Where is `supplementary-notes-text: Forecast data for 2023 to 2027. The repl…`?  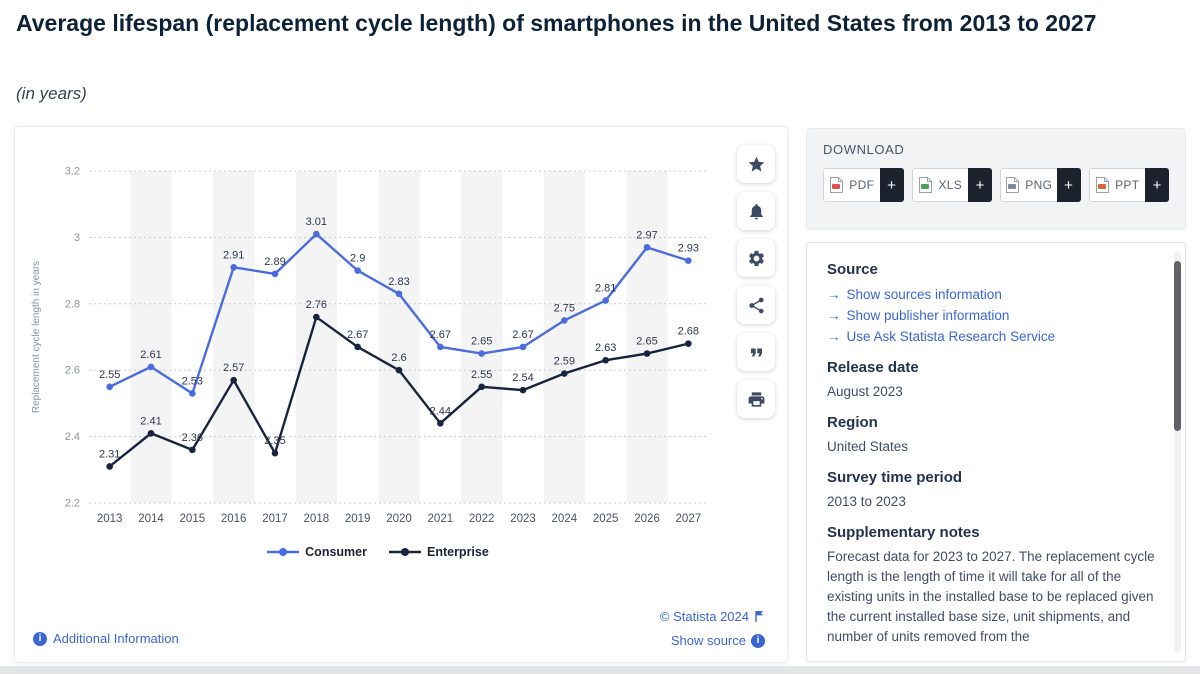 supplementary-notes-text: Forecast data for 2023 to 2027. The repl… is located at coordinates (991, 596).